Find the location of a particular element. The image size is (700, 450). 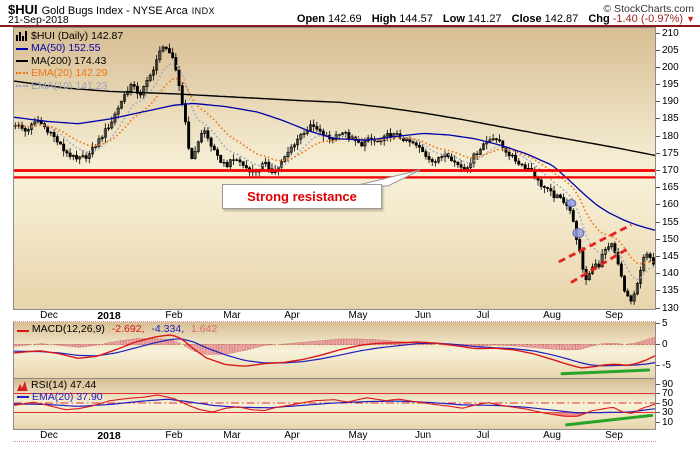

month-label: Mar is located at coordinates (232, 435).